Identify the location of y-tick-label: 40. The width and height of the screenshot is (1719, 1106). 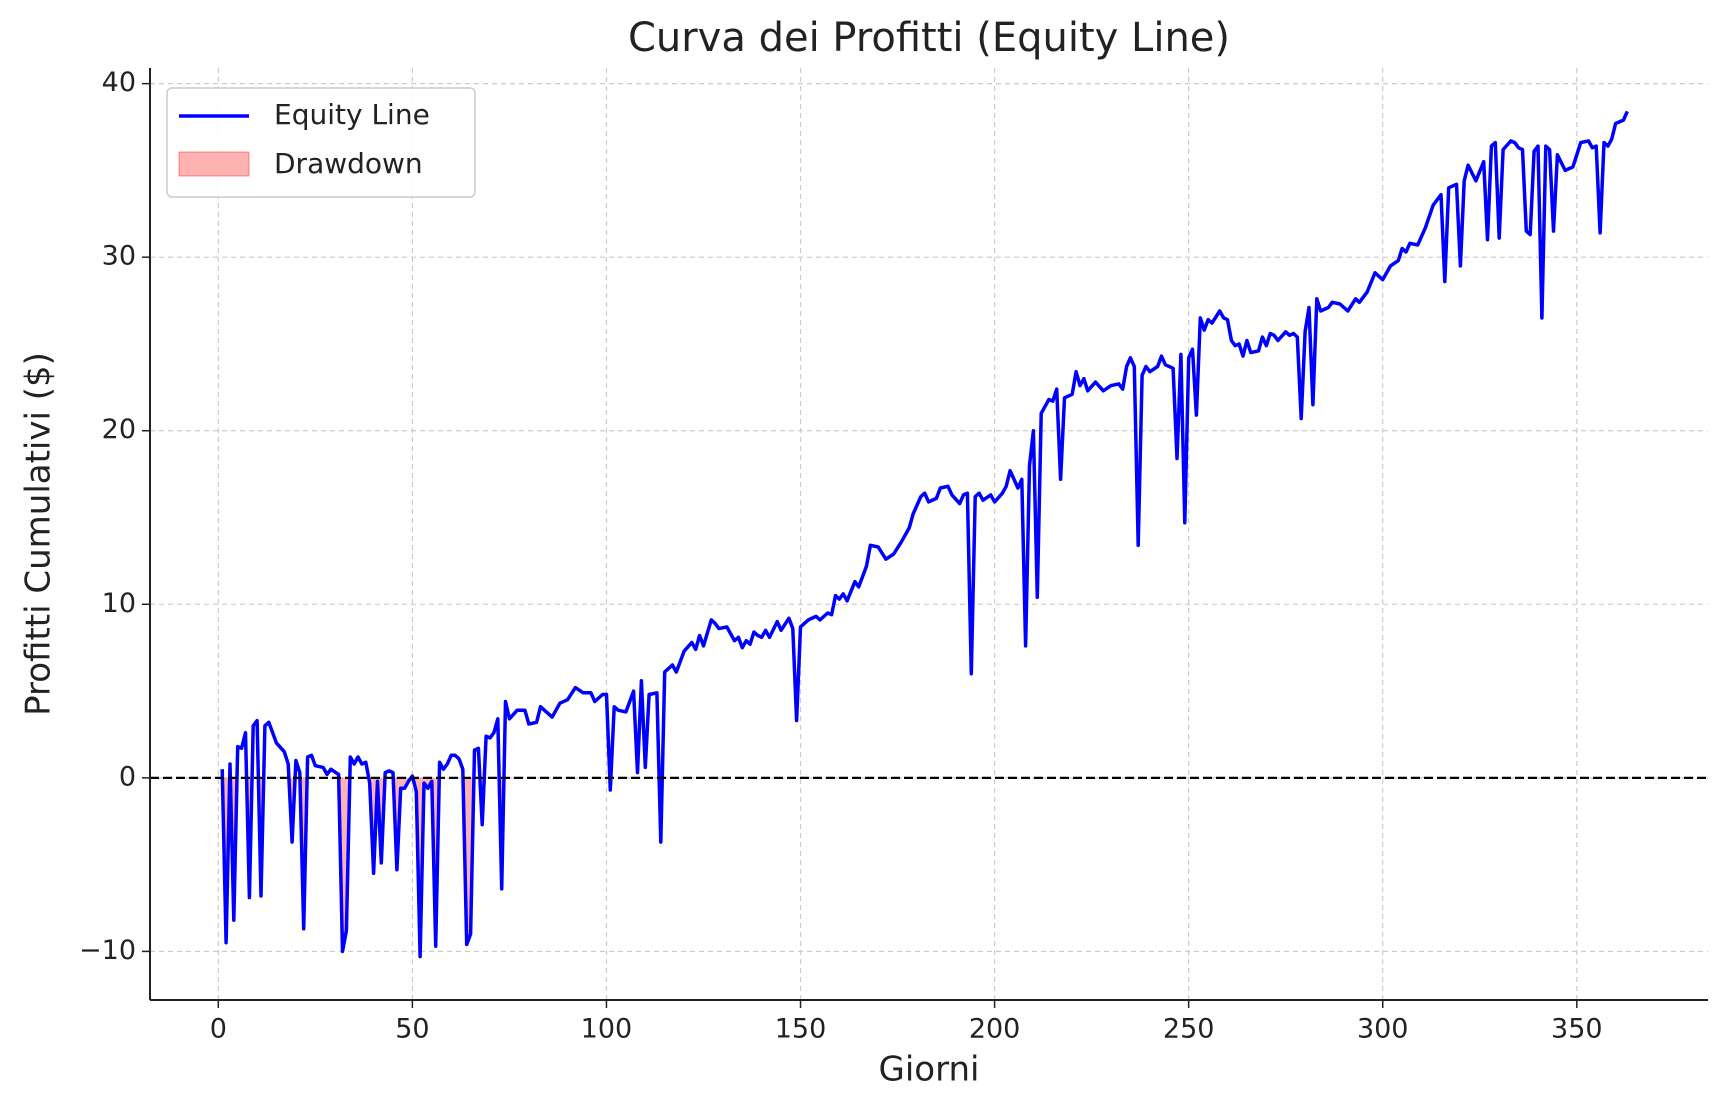
(119, 82).